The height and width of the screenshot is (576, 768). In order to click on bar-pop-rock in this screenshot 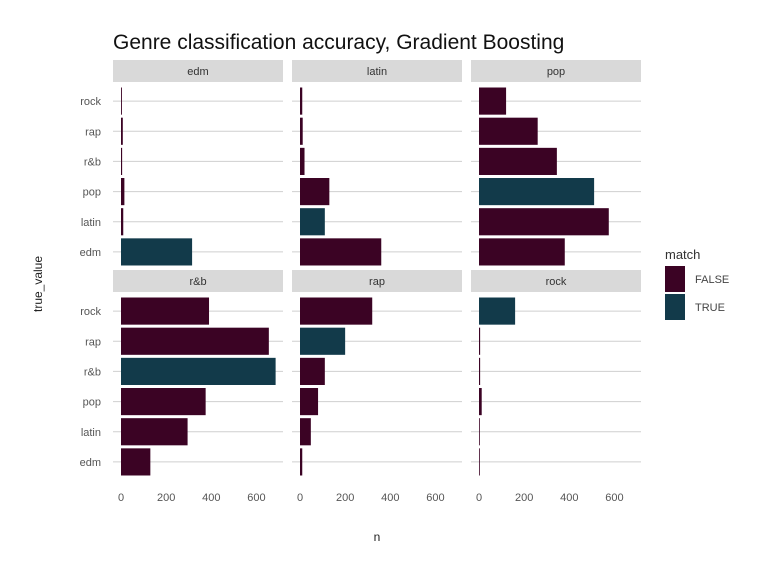, I will do `click(493, 101)`.